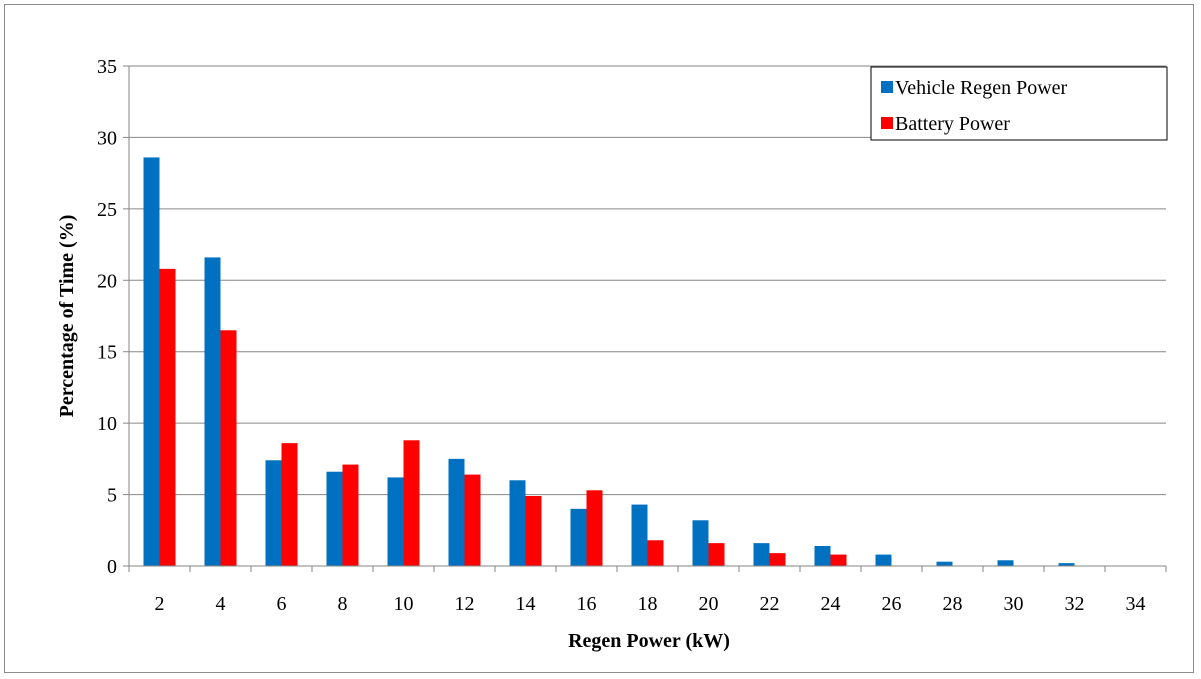 The image size is (1201, 679). I want to click on y-tick-label: 25, so click(107, 210).